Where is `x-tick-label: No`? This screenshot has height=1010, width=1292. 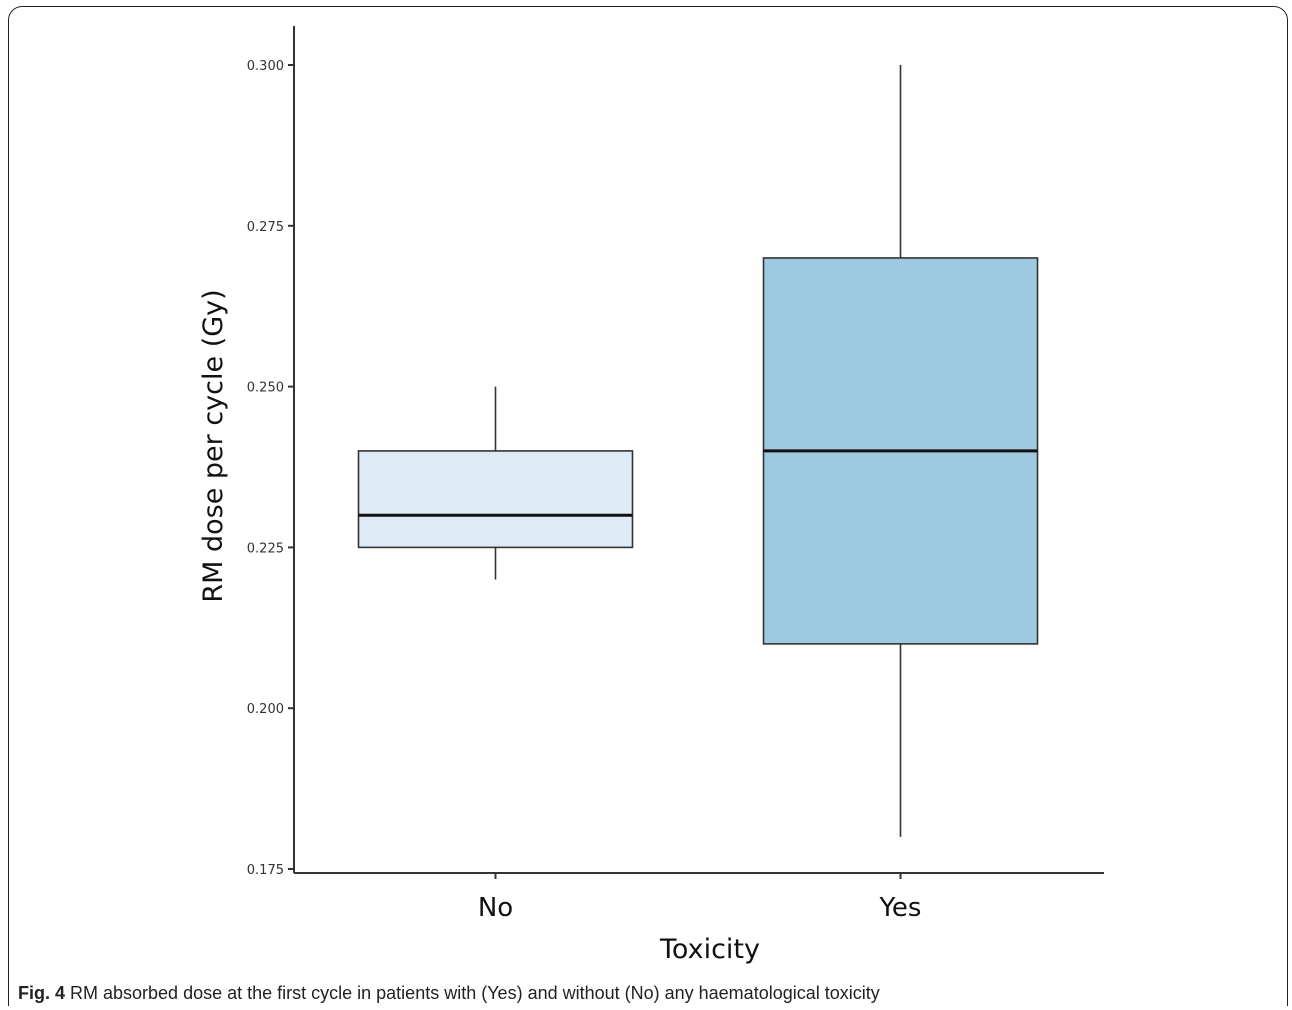 x-tick-label: No is located at coordinates (495, 908).